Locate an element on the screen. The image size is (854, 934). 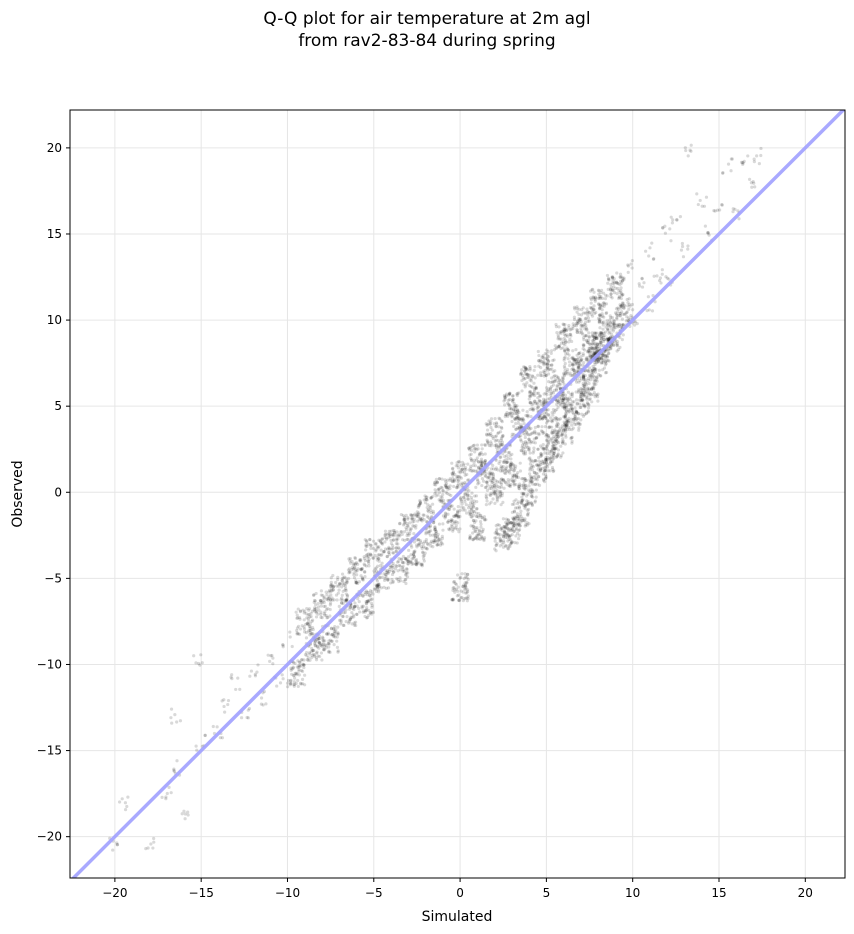
y-tick-label: 20 is located at coordinates (54, 148).